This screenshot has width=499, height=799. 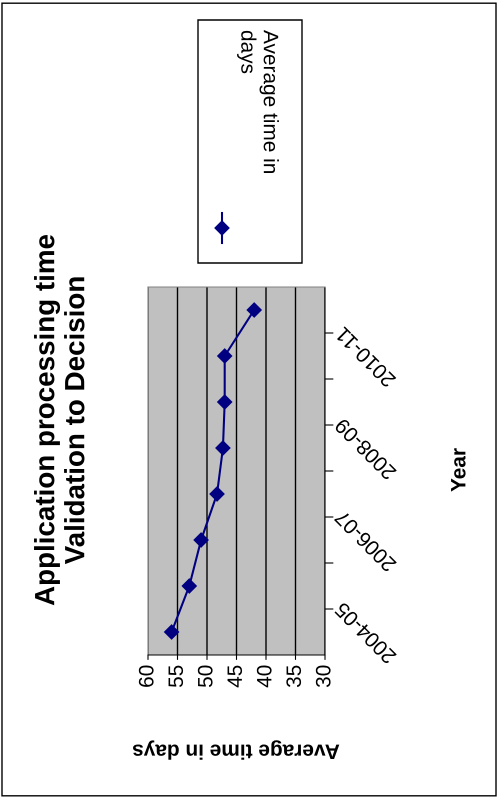 I want to click on x-tick-label: 30, so click(x=323, y=677).